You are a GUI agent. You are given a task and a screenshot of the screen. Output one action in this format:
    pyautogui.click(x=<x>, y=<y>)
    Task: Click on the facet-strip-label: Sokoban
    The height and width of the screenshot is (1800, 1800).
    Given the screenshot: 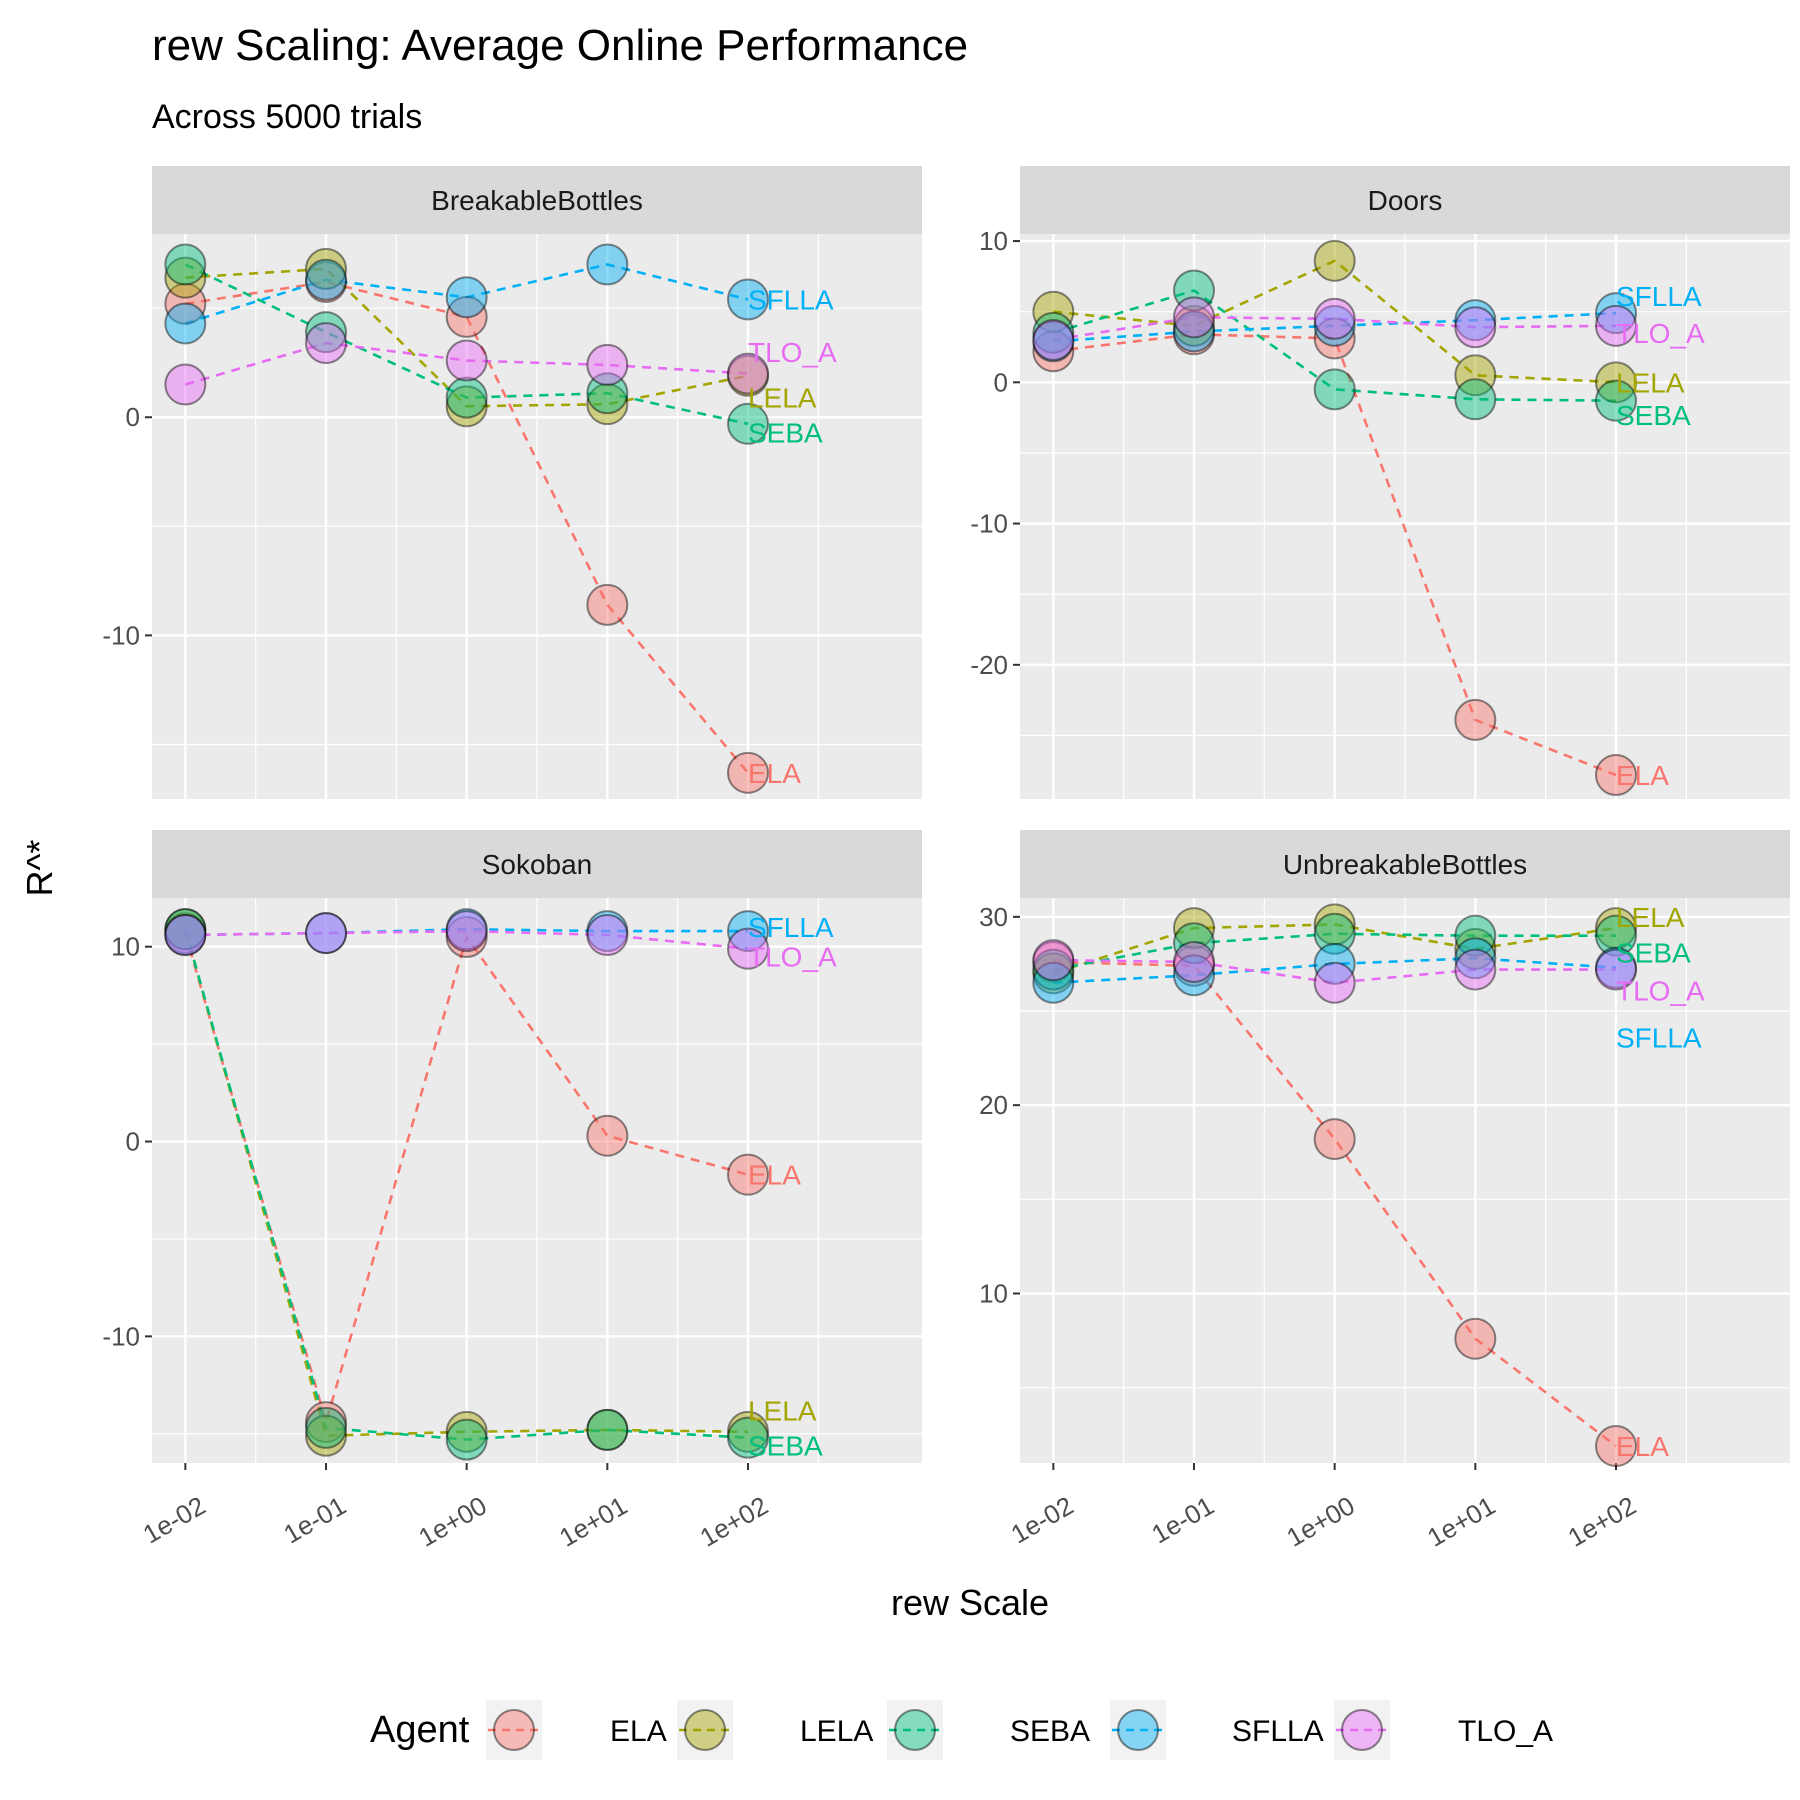 What is the action you would take?
    pyautogui.click(x=537, y=864)
    